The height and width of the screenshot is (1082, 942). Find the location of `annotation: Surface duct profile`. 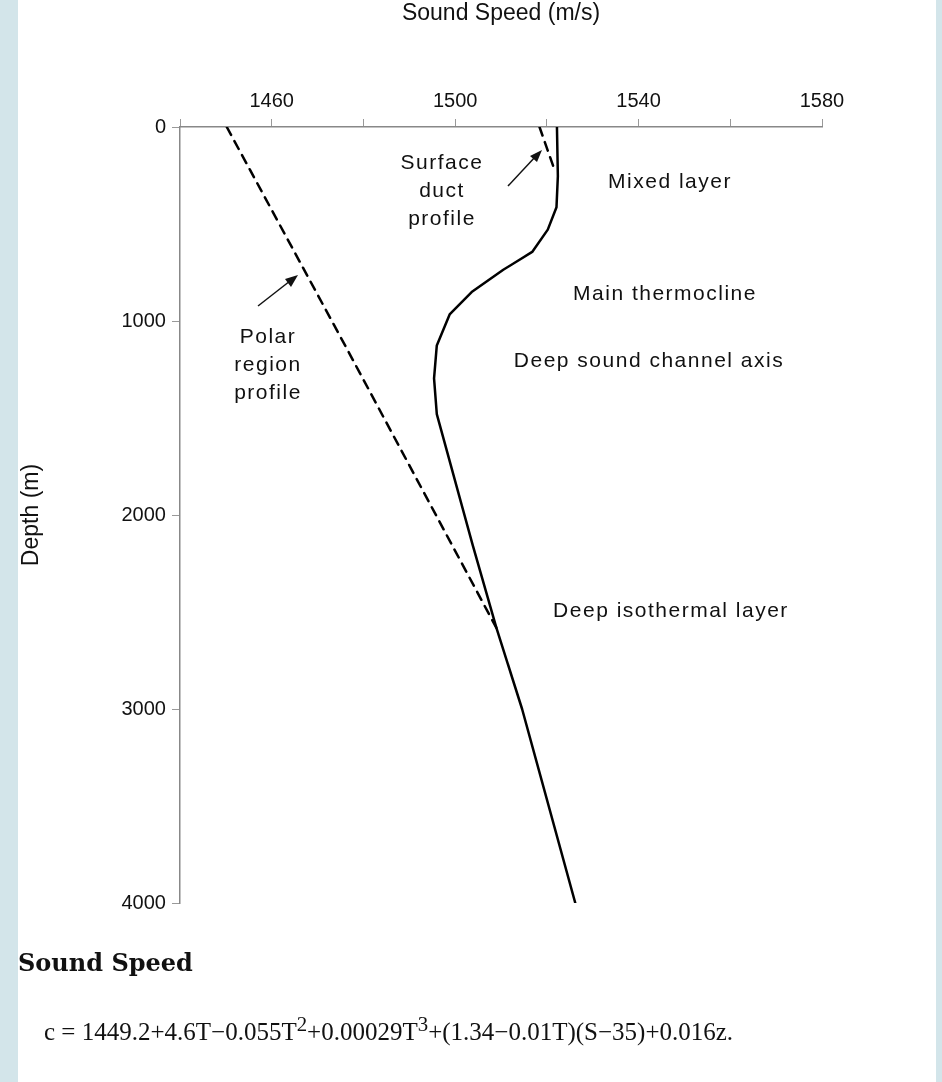

annotation: Surface duct profile is located at coordinates (442, 189).